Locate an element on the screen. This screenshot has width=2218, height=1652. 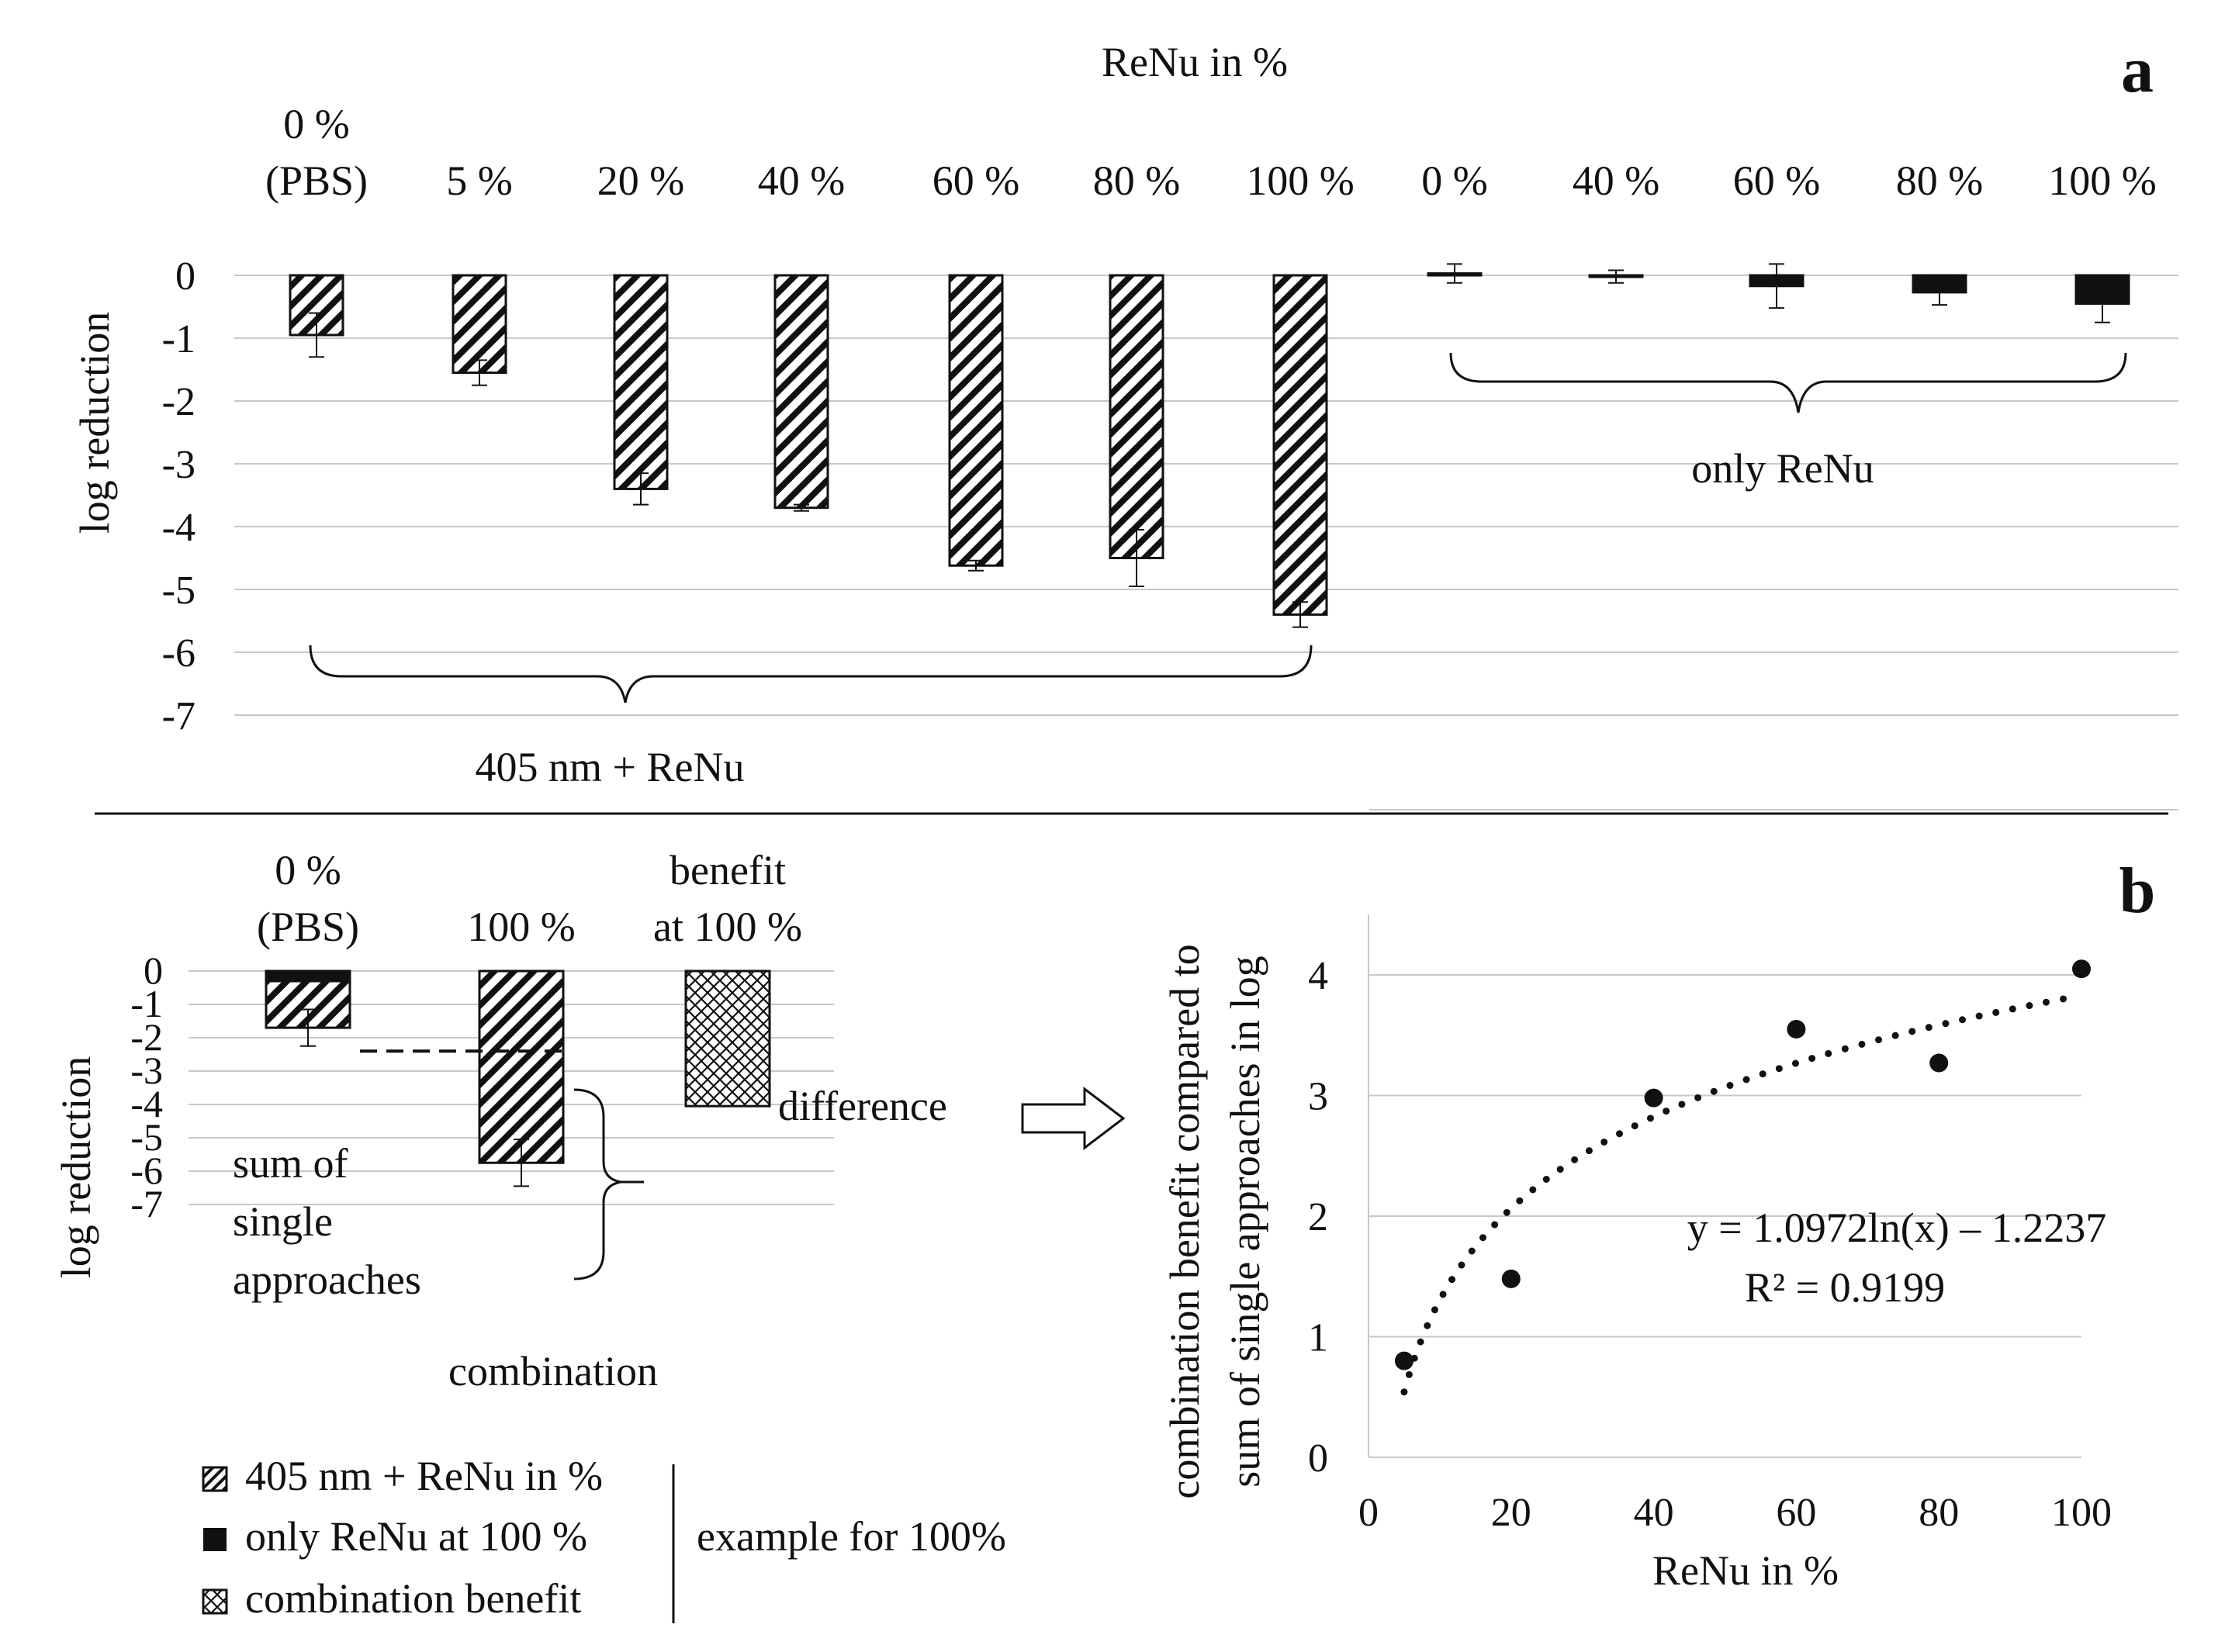
y-tick-label: -4 is located at coordinates (179, 528).